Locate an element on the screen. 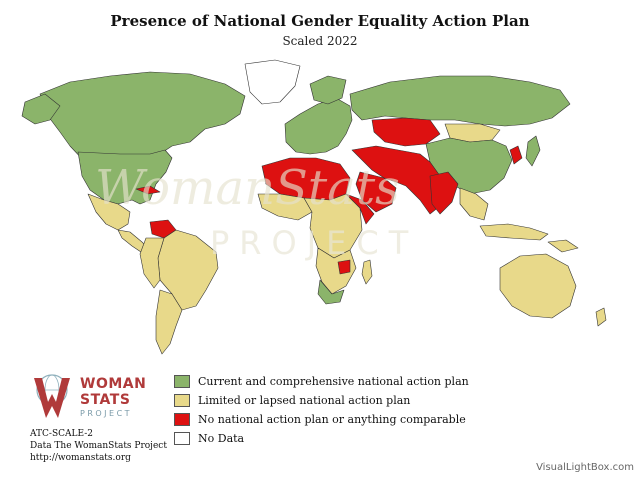 This screenshot has height=478, width=640. region-korea is located at coordinates (516, 155).